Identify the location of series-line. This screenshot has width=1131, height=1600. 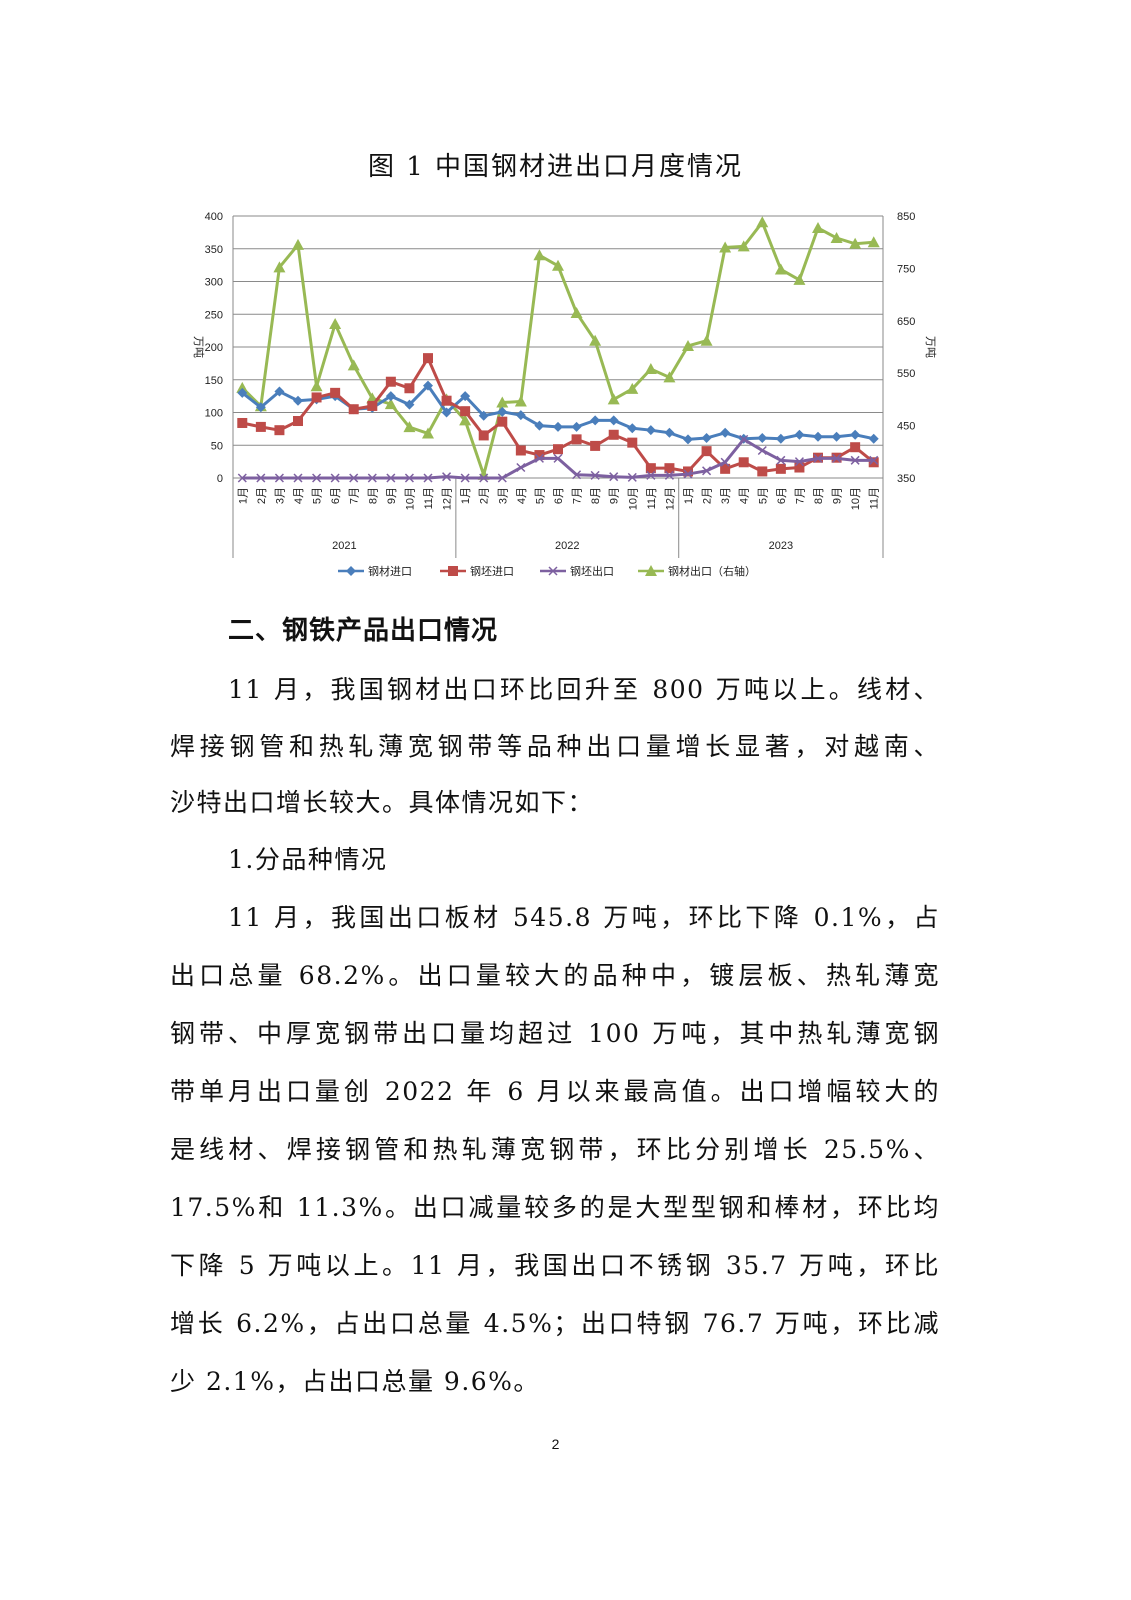
(558, 414).